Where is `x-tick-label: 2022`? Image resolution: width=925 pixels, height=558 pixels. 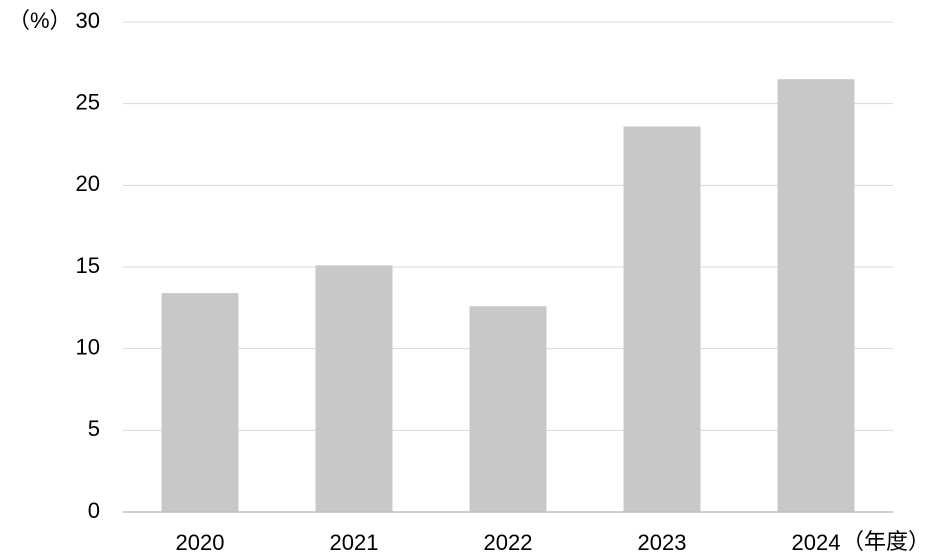
x-tick-label: 2022 is located at coordinates (508, 542).